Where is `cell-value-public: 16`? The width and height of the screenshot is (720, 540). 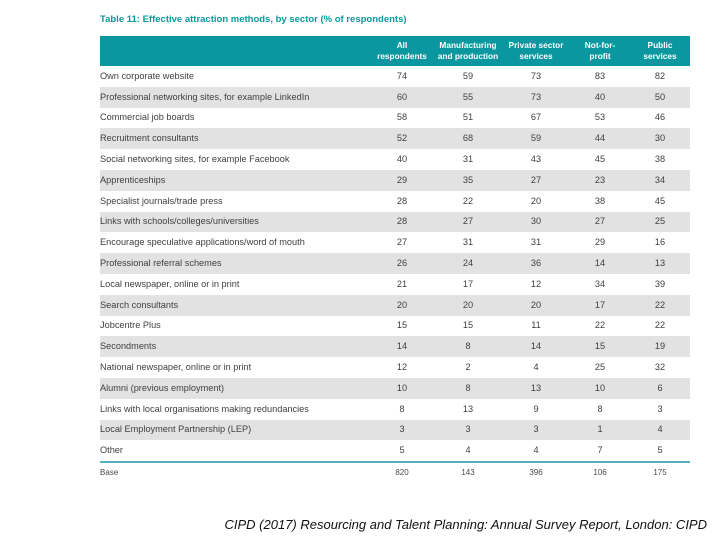 cell-value-public: 16 is located at coordinates (660, 242).